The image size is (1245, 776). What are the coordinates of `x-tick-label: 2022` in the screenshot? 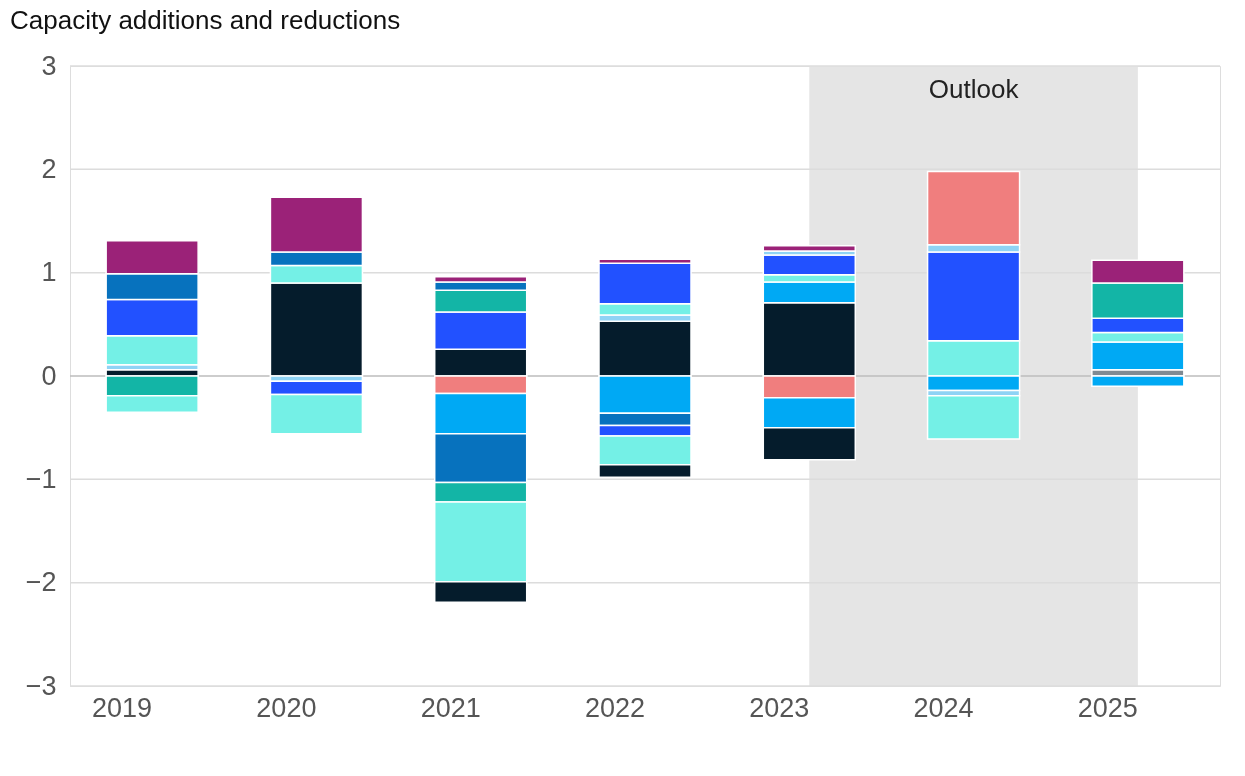 It's located at (614, 707).